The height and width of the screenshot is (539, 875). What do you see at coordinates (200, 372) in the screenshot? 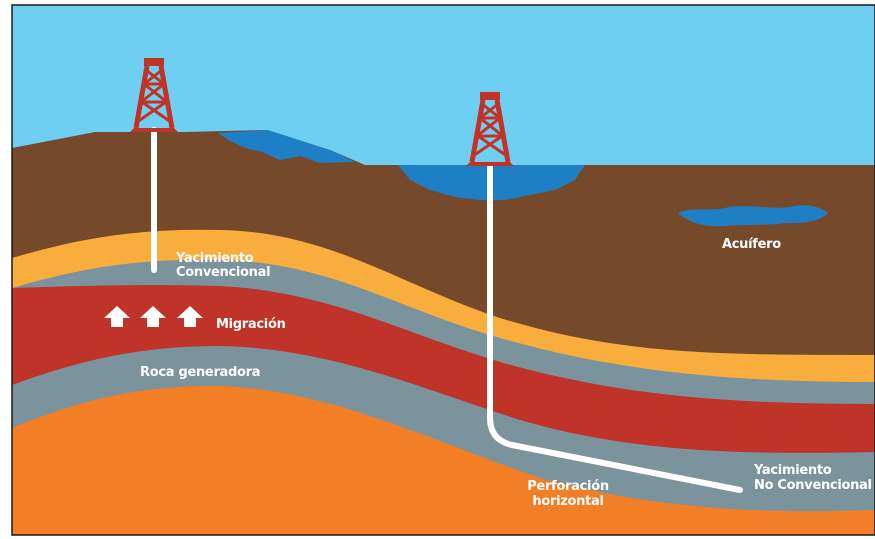
I see `source-rock-label: Roca generadora` at bounding box center [200, 372].